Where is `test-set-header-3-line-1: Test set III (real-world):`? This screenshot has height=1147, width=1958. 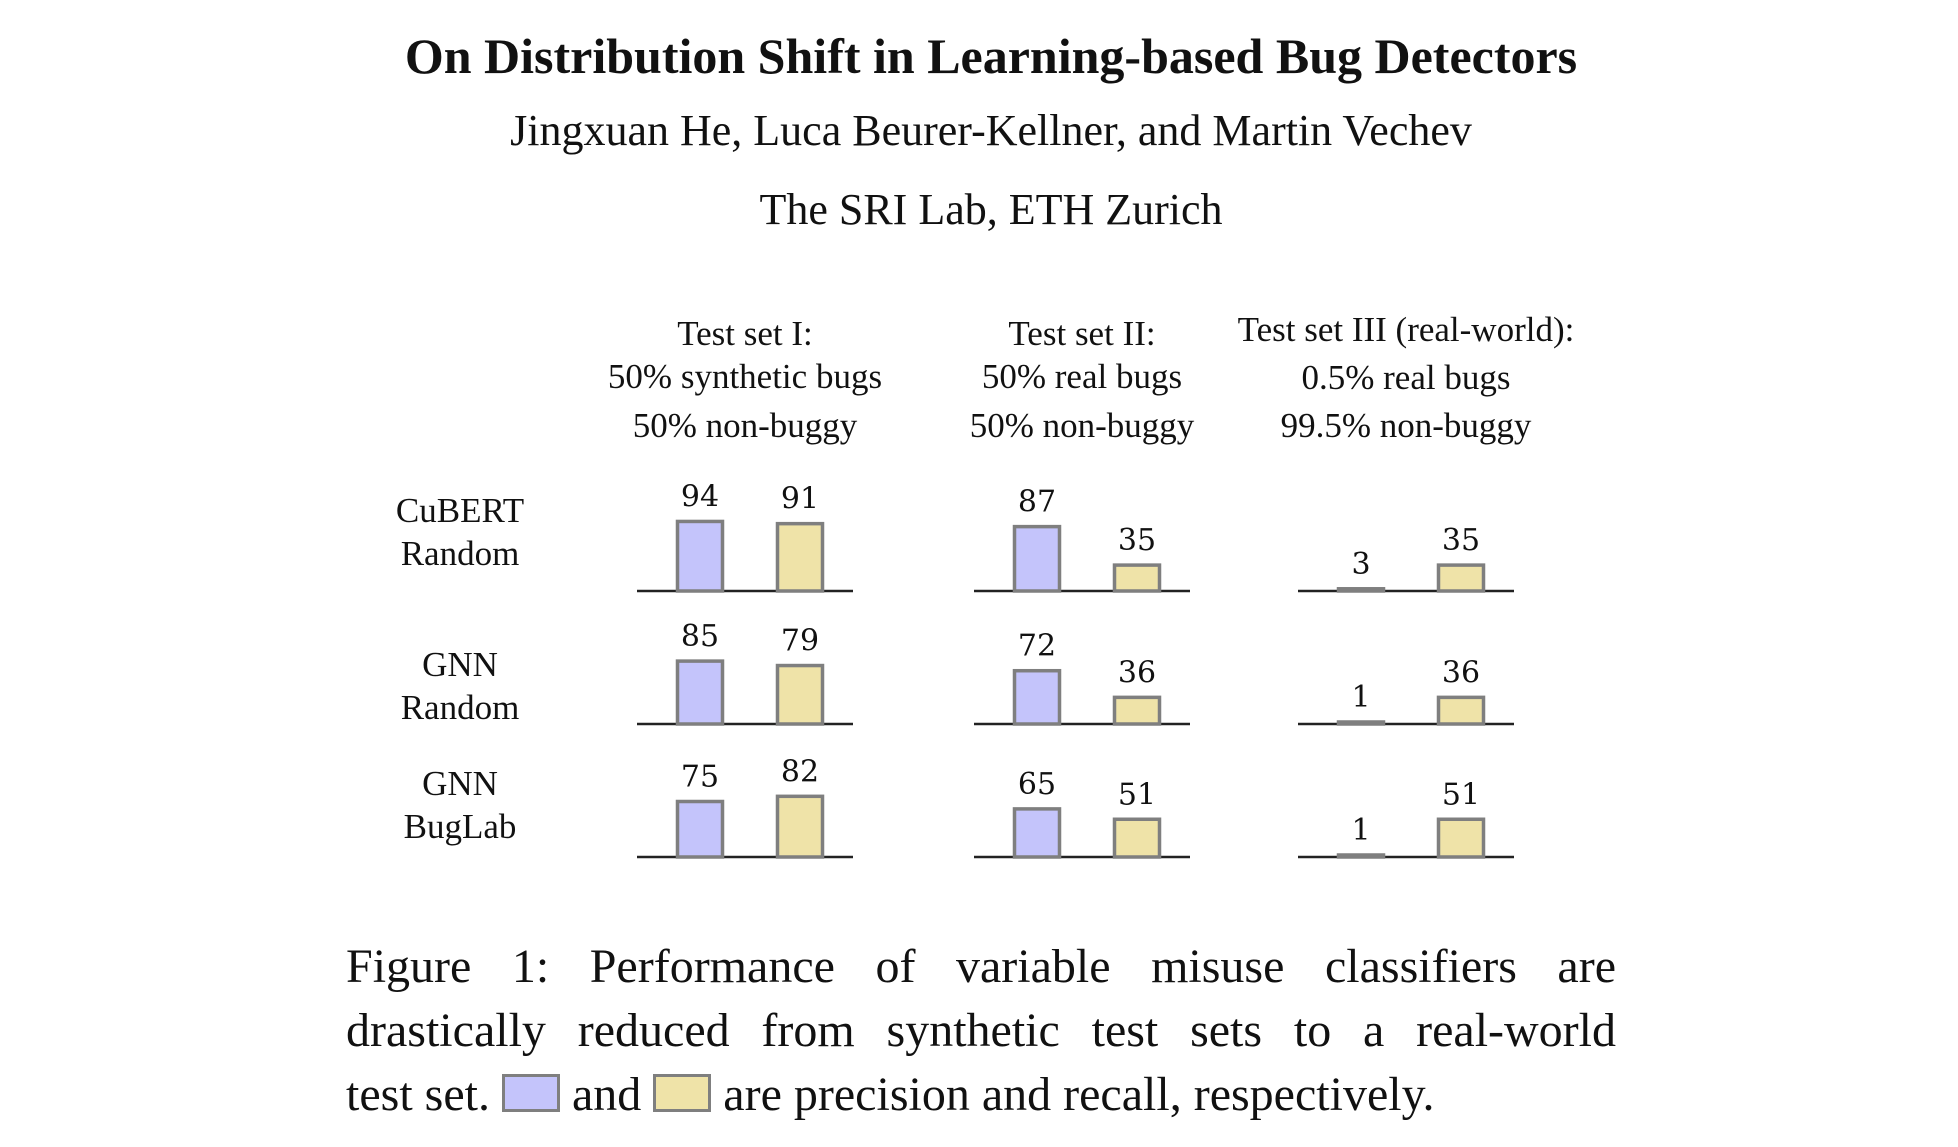 test-set-header-3-line-1: Test set III (real-world): is located at coordinates (1406, 329).